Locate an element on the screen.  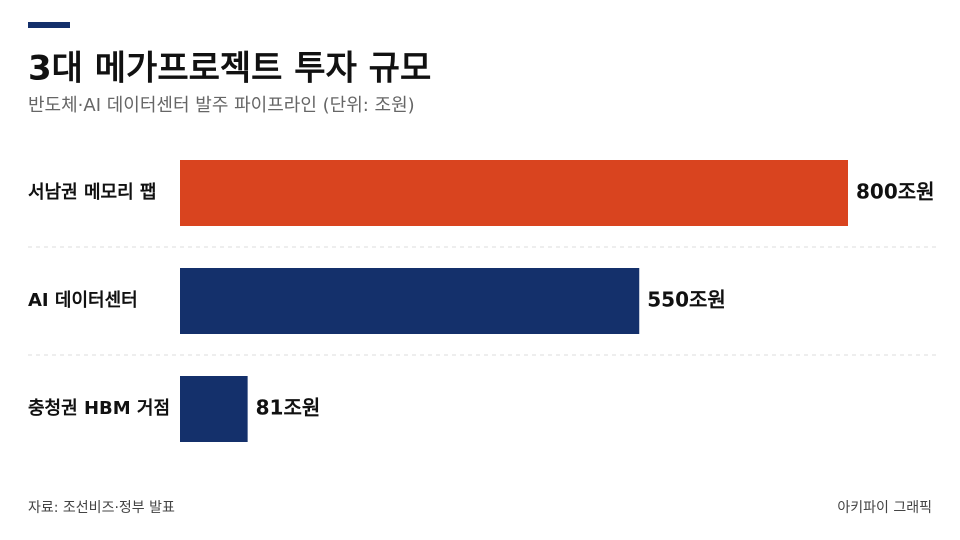
category-label: 충청권 HBM 거점 is located at coordinates (99, 408).